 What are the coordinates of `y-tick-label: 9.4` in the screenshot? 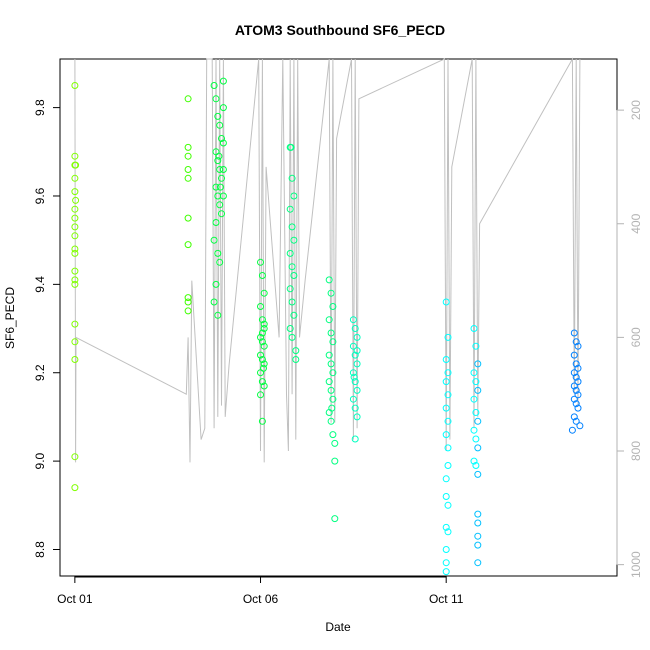 It's located at (40, 284).